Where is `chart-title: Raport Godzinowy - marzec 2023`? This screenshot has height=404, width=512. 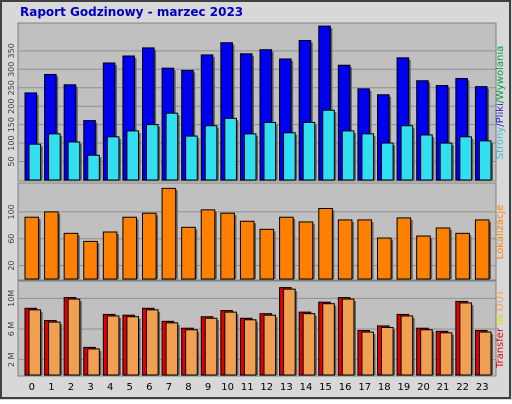 chart-title: Raport Godzinowy - marzec 2023 is located at coordinates (131, 12).